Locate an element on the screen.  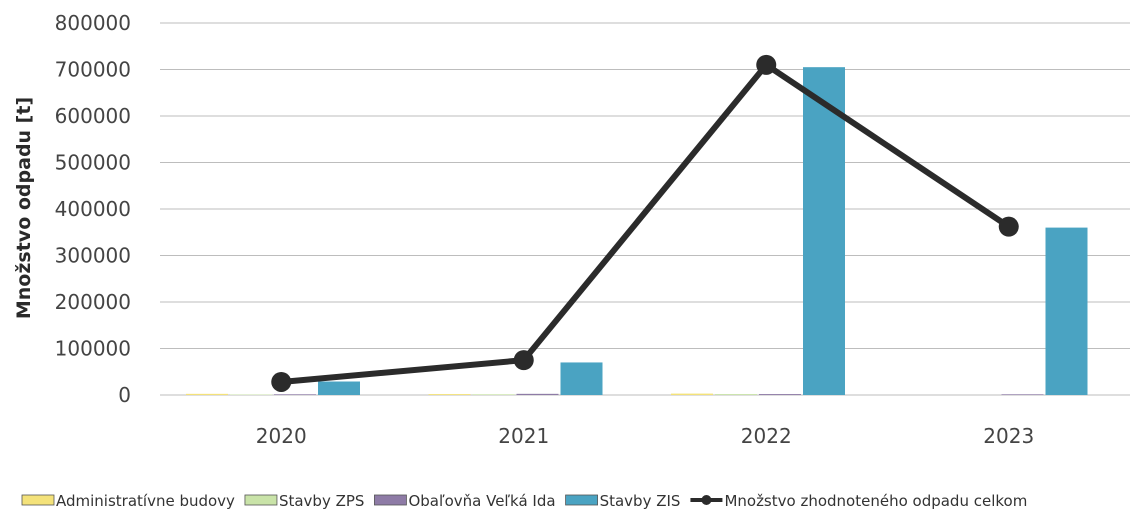
total-point-2022 is located at coordinates (766, 64).